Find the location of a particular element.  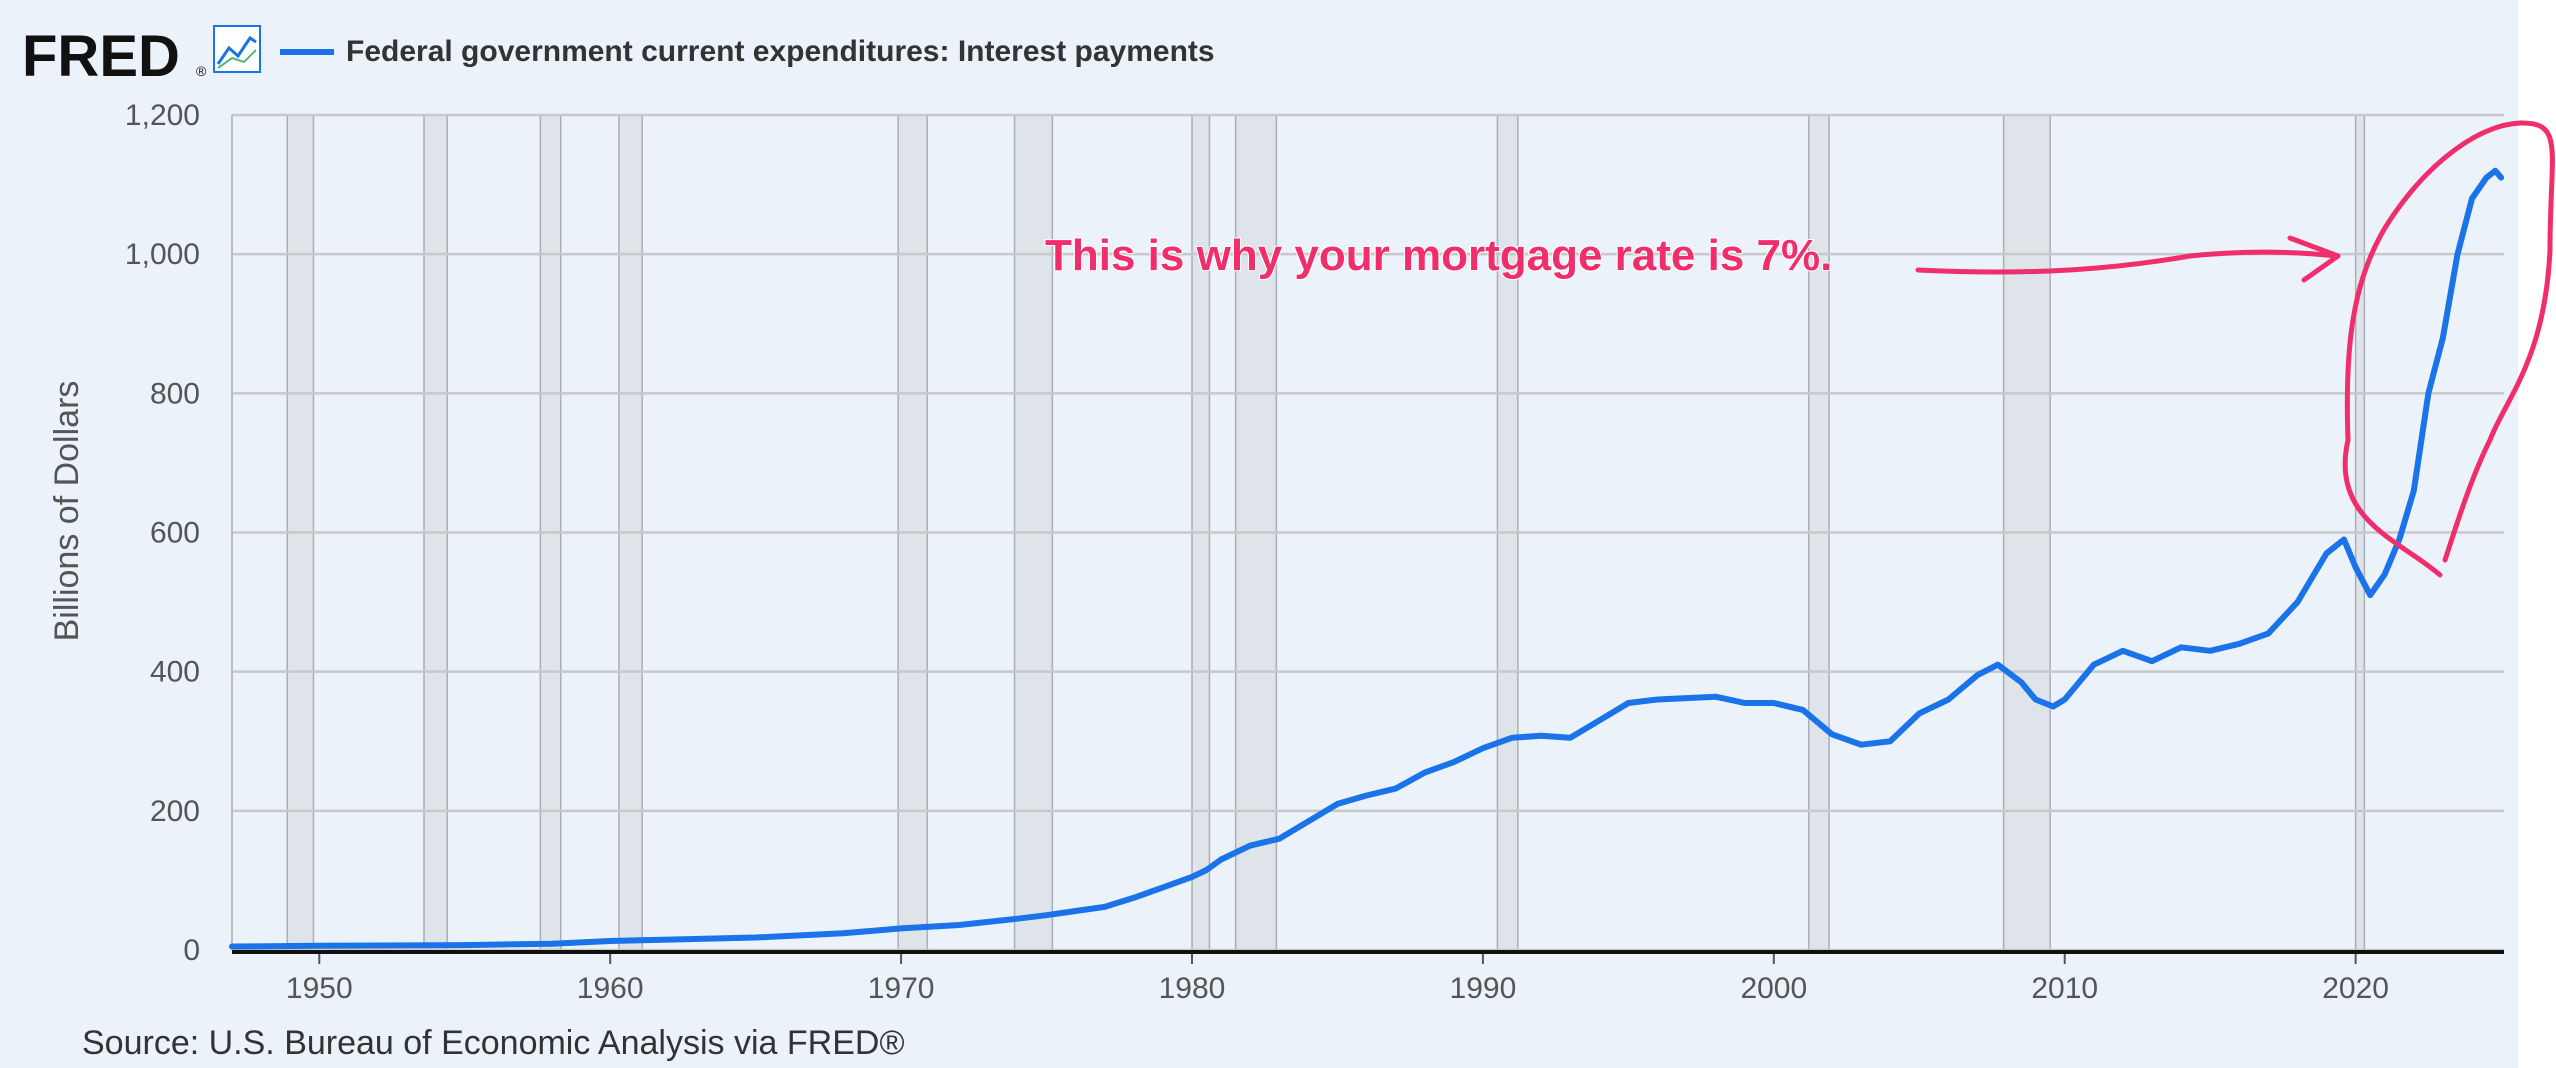

fred-logo: FRED ® is located at coordinates (141, 56).